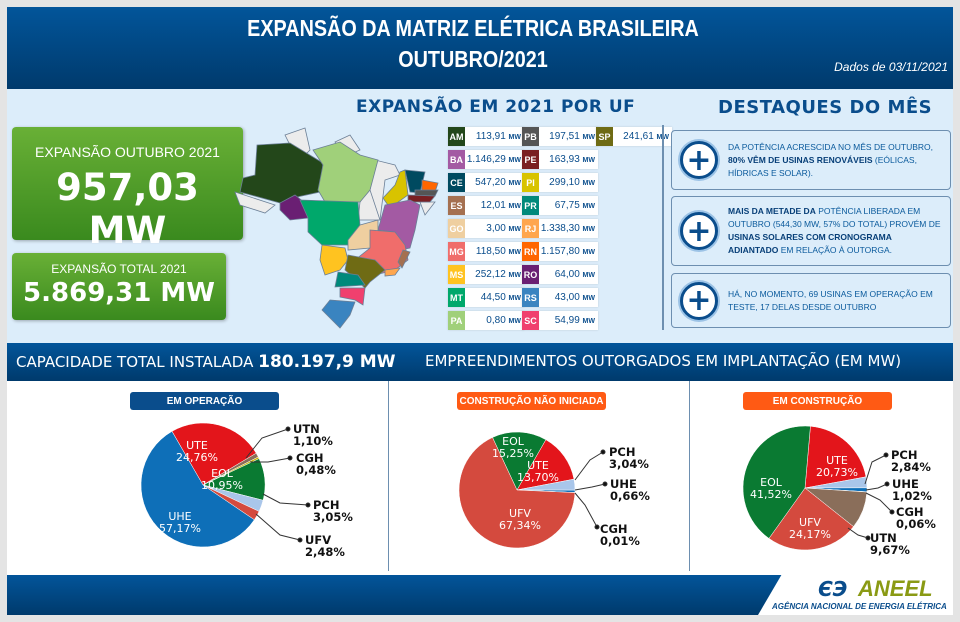  I want to click on uf-item-rn: RN 1.157,80 MW, so click(560, 251).